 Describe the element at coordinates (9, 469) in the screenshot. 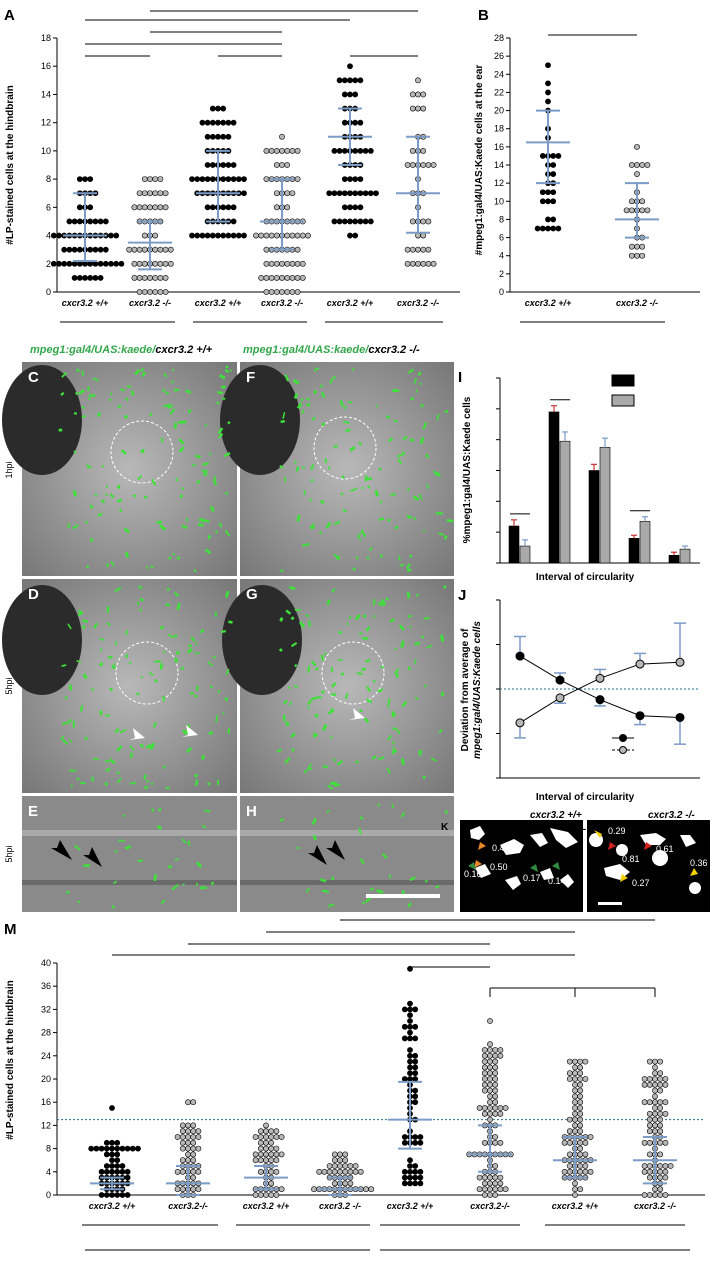

I see `time-label-1hpi: 1hpi` at that location.